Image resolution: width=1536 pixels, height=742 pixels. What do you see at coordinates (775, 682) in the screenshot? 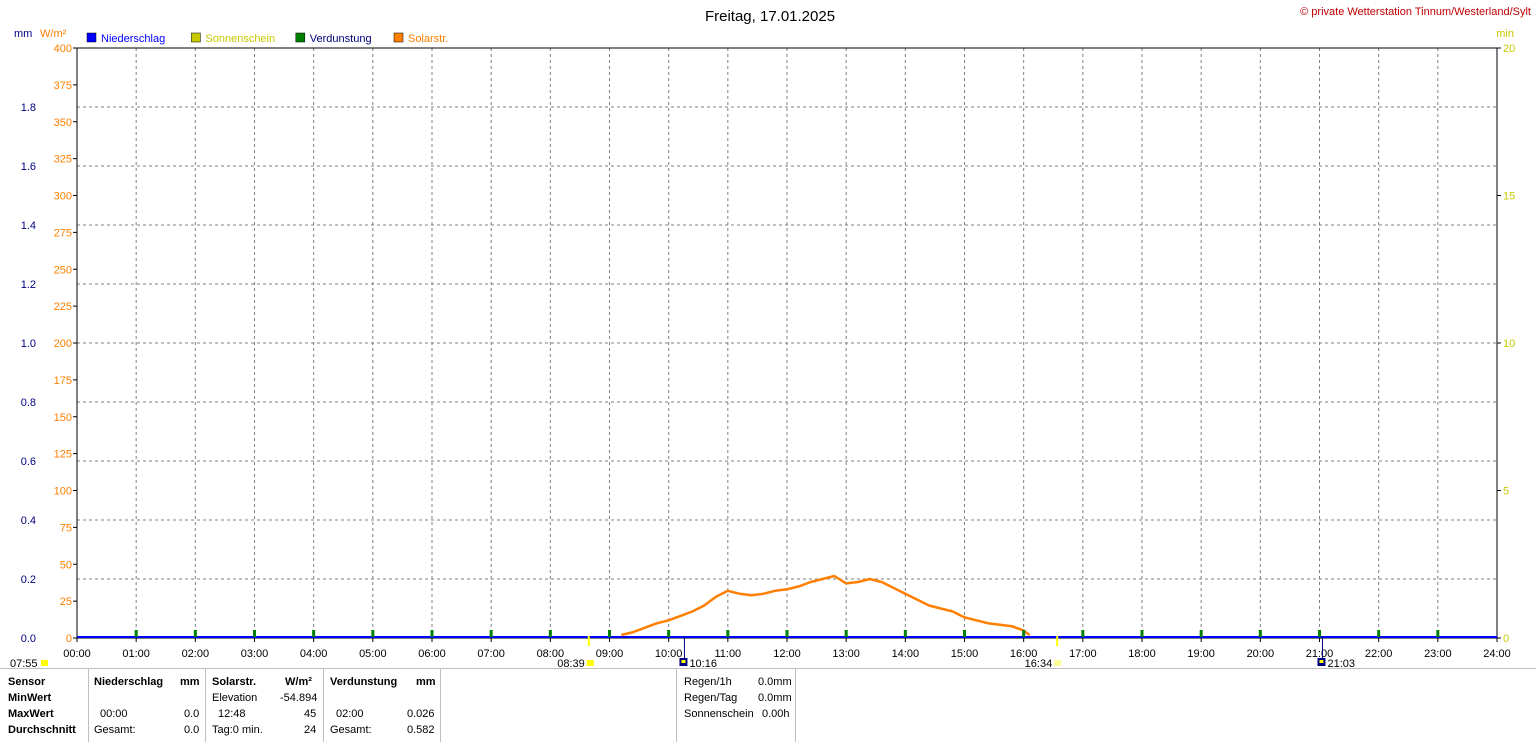
I see `stats-extra-value: 0.0mm` at bounding box center [775, 682].